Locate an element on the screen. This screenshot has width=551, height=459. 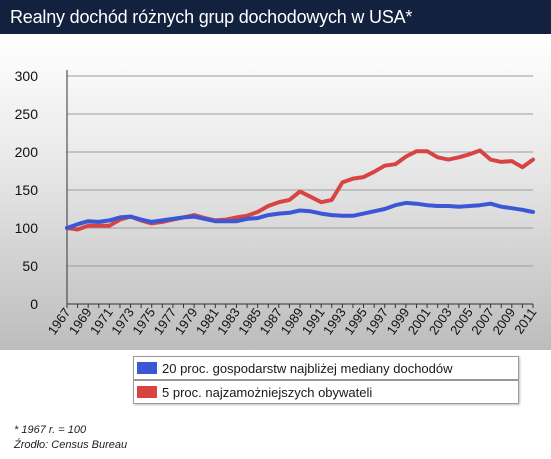
y-tick-label-0: 0 is located at coordinates (34, 304).